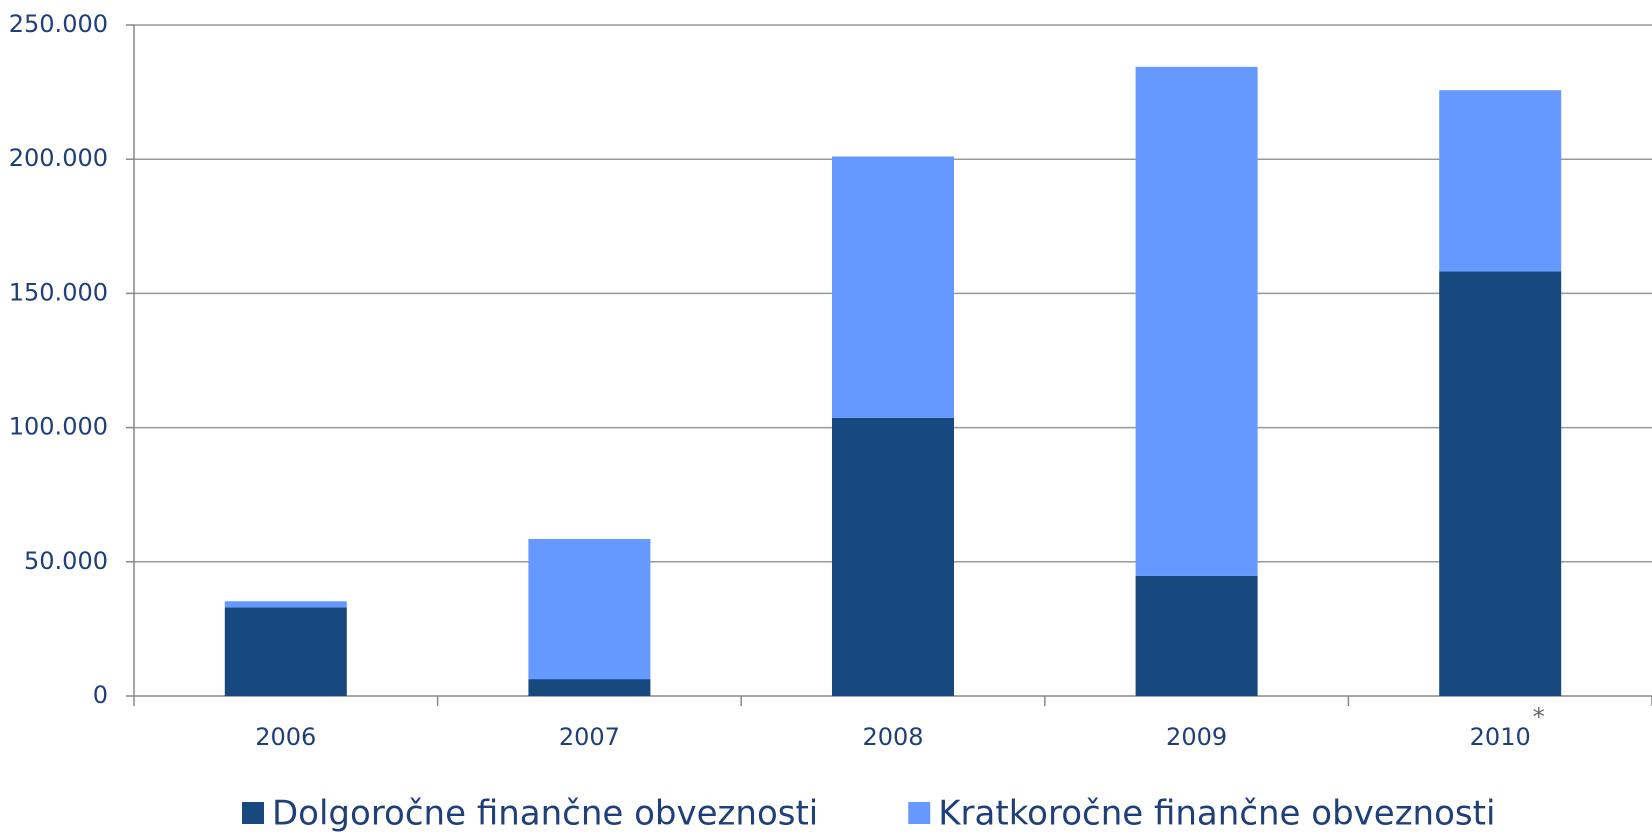  Describe the element at coordinates (66, 561) in the screenshot. I see `y-tick-label: 50.000` at that location.